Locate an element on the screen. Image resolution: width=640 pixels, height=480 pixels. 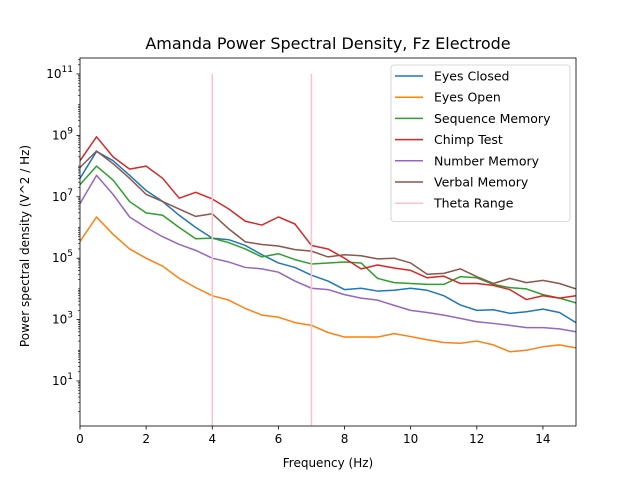
x-tick-label-14: 14 is located at coordinates (542, 439).